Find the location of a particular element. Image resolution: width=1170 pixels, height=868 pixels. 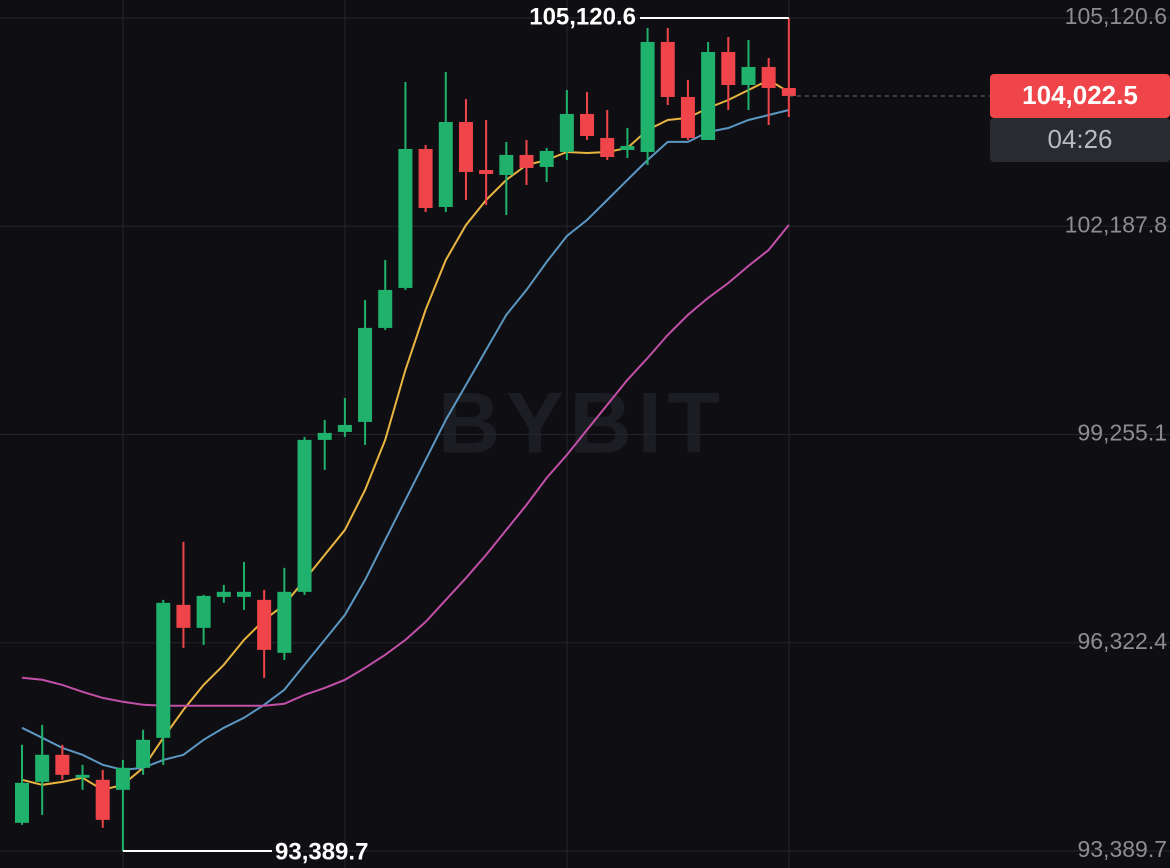

y-tick-label: 102,187.8 is located at coordinates (1116, 224).